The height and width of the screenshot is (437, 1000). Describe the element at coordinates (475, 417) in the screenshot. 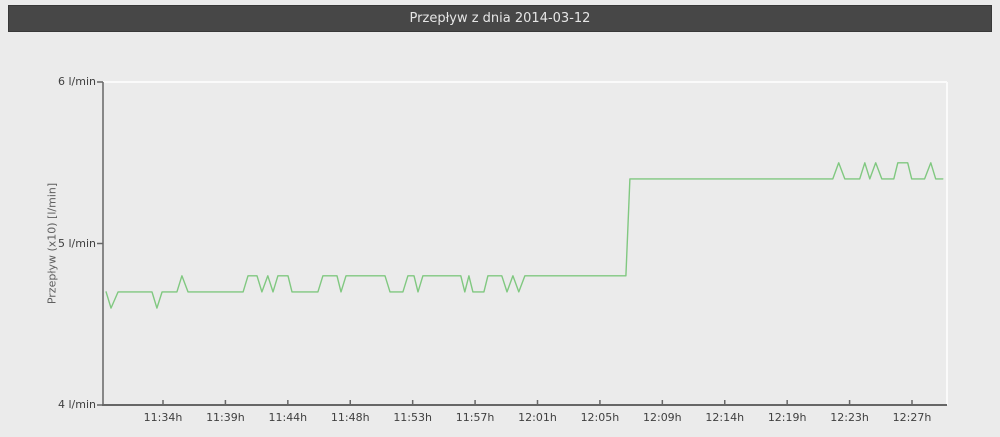

I see `x-tick-label: 11:57h` at that location.